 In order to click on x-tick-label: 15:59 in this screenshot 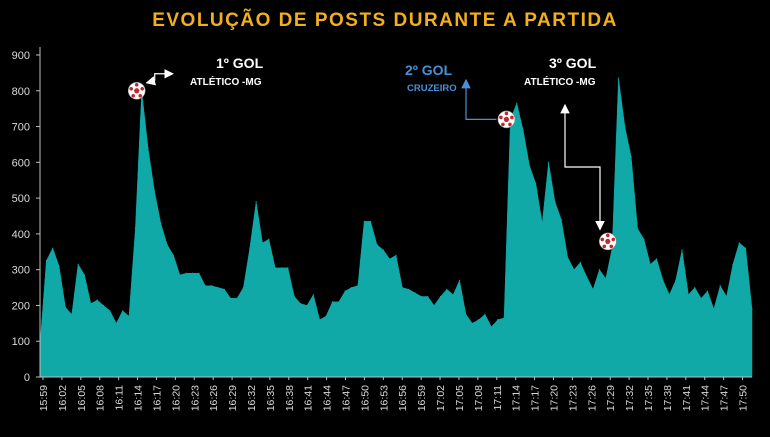, I will do `click(44, 398)`.